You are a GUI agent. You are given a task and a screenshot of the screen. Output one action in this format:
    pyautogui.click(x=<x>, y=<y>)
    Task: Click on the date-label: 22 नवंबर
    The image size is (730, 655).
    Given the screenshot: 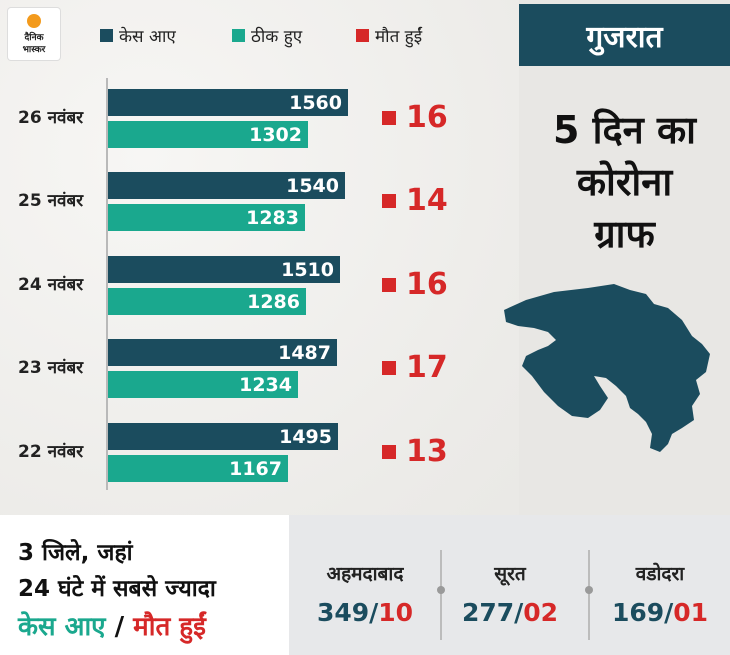 What is the action you would take?
    pyautogui.click(x=51, y=452)
    